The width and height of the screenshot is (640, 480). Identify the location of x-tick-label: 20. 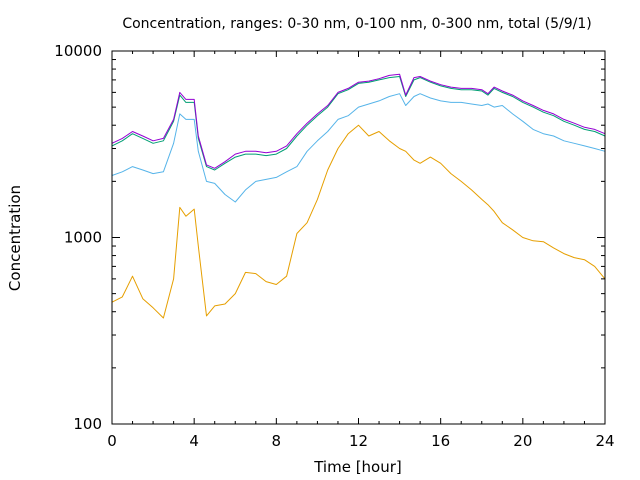
(522, 441).